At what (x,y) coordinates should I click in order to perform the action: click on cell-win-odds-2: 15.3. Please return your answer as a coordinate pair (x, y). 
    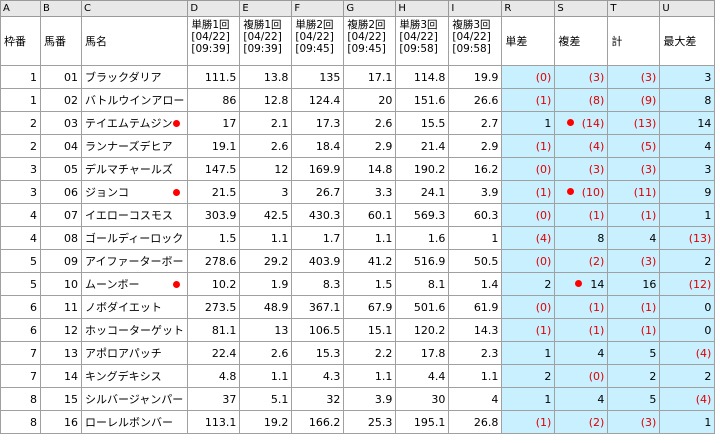
    Looking at the image, I should click on (318, 353).